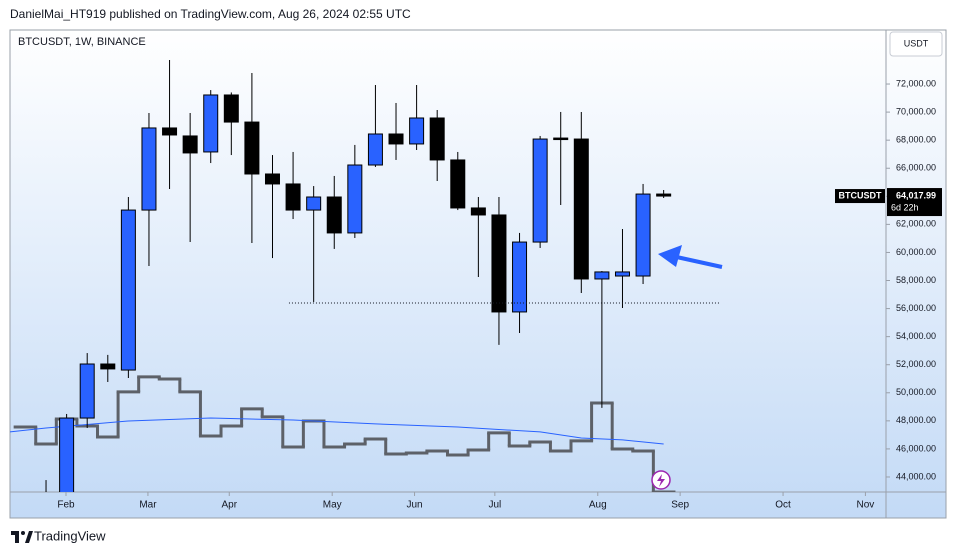 The width and height of the screenshot is (956, 554). What do you see at coordinates (82, 42) in the screenshot?
I see `chart-title: BTCUSDT, 1W, BINANCE` at bounding box center [82, 42].